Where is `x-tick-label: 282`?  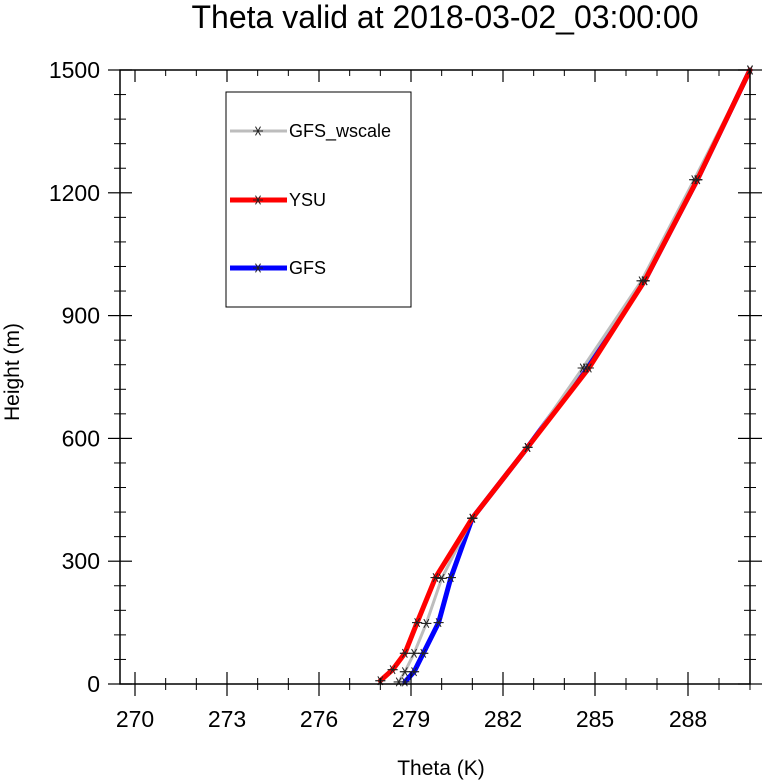
x-tick-label: 282 is located at coordinates (503, 719).